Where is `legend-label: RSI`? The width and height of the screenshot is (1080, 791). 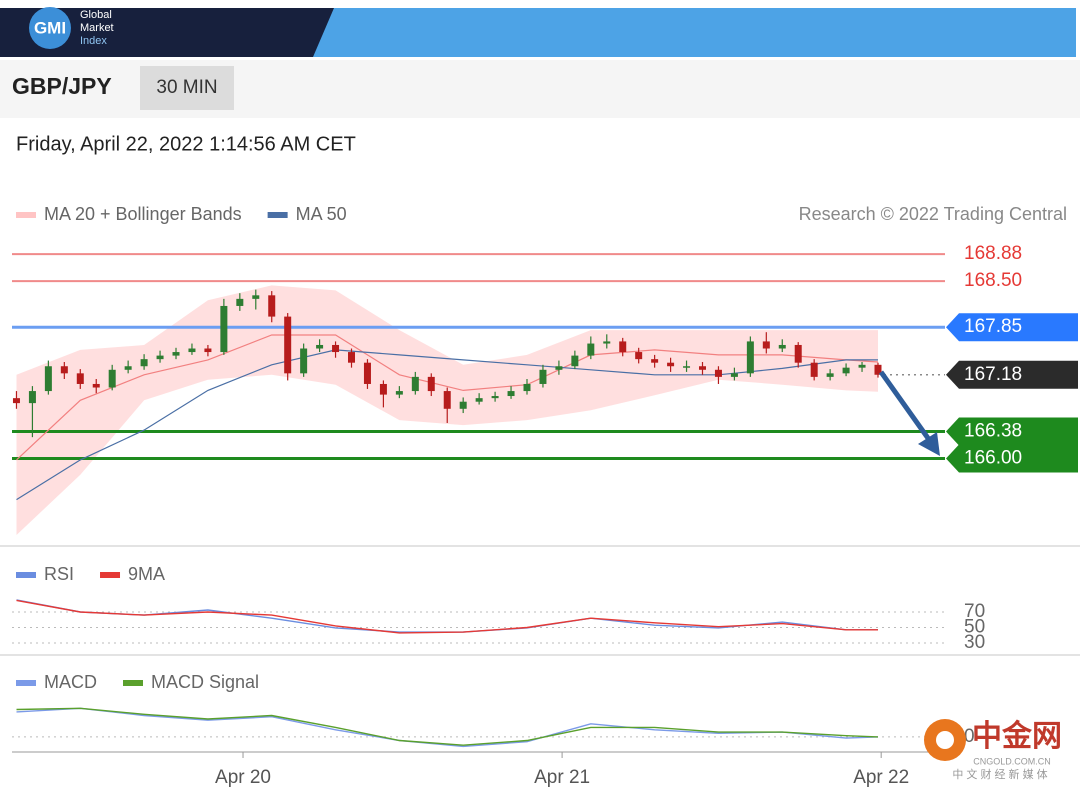
legend-label: RSI is located at coordinates (59, 574).